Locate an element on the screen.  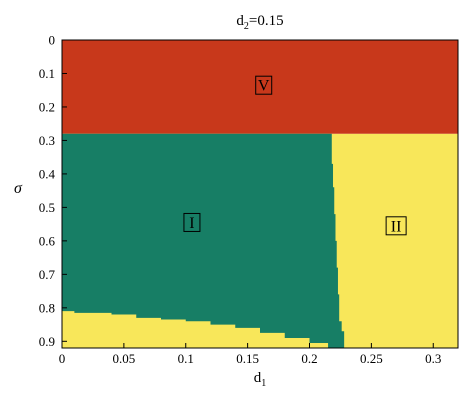
y-axis-ticks: 0 0.1 0.2 0.3 0.4 0.5 0.6 0.7 0.8 0.9 is located at coordinates (53, 191).